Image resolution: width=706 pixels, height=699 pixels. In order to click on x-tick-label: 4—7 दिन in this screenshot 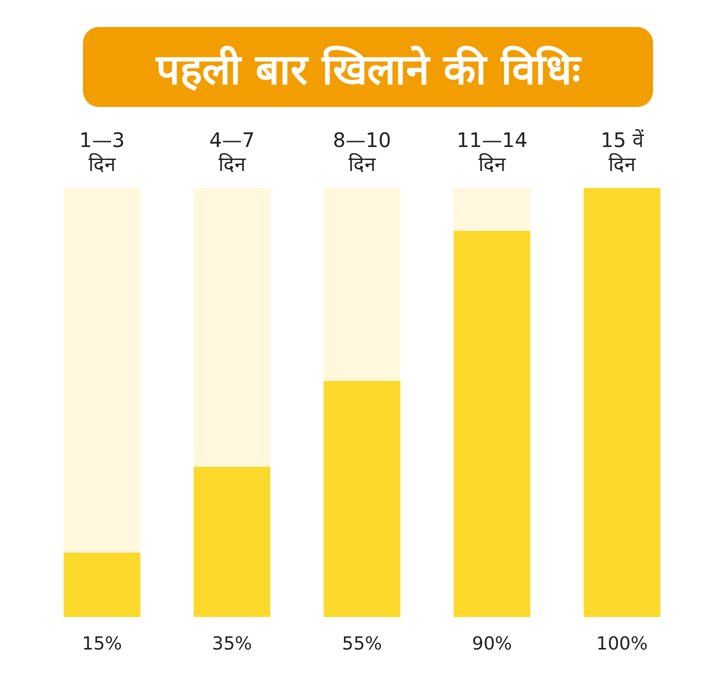, I will do `click(232, 152)`.